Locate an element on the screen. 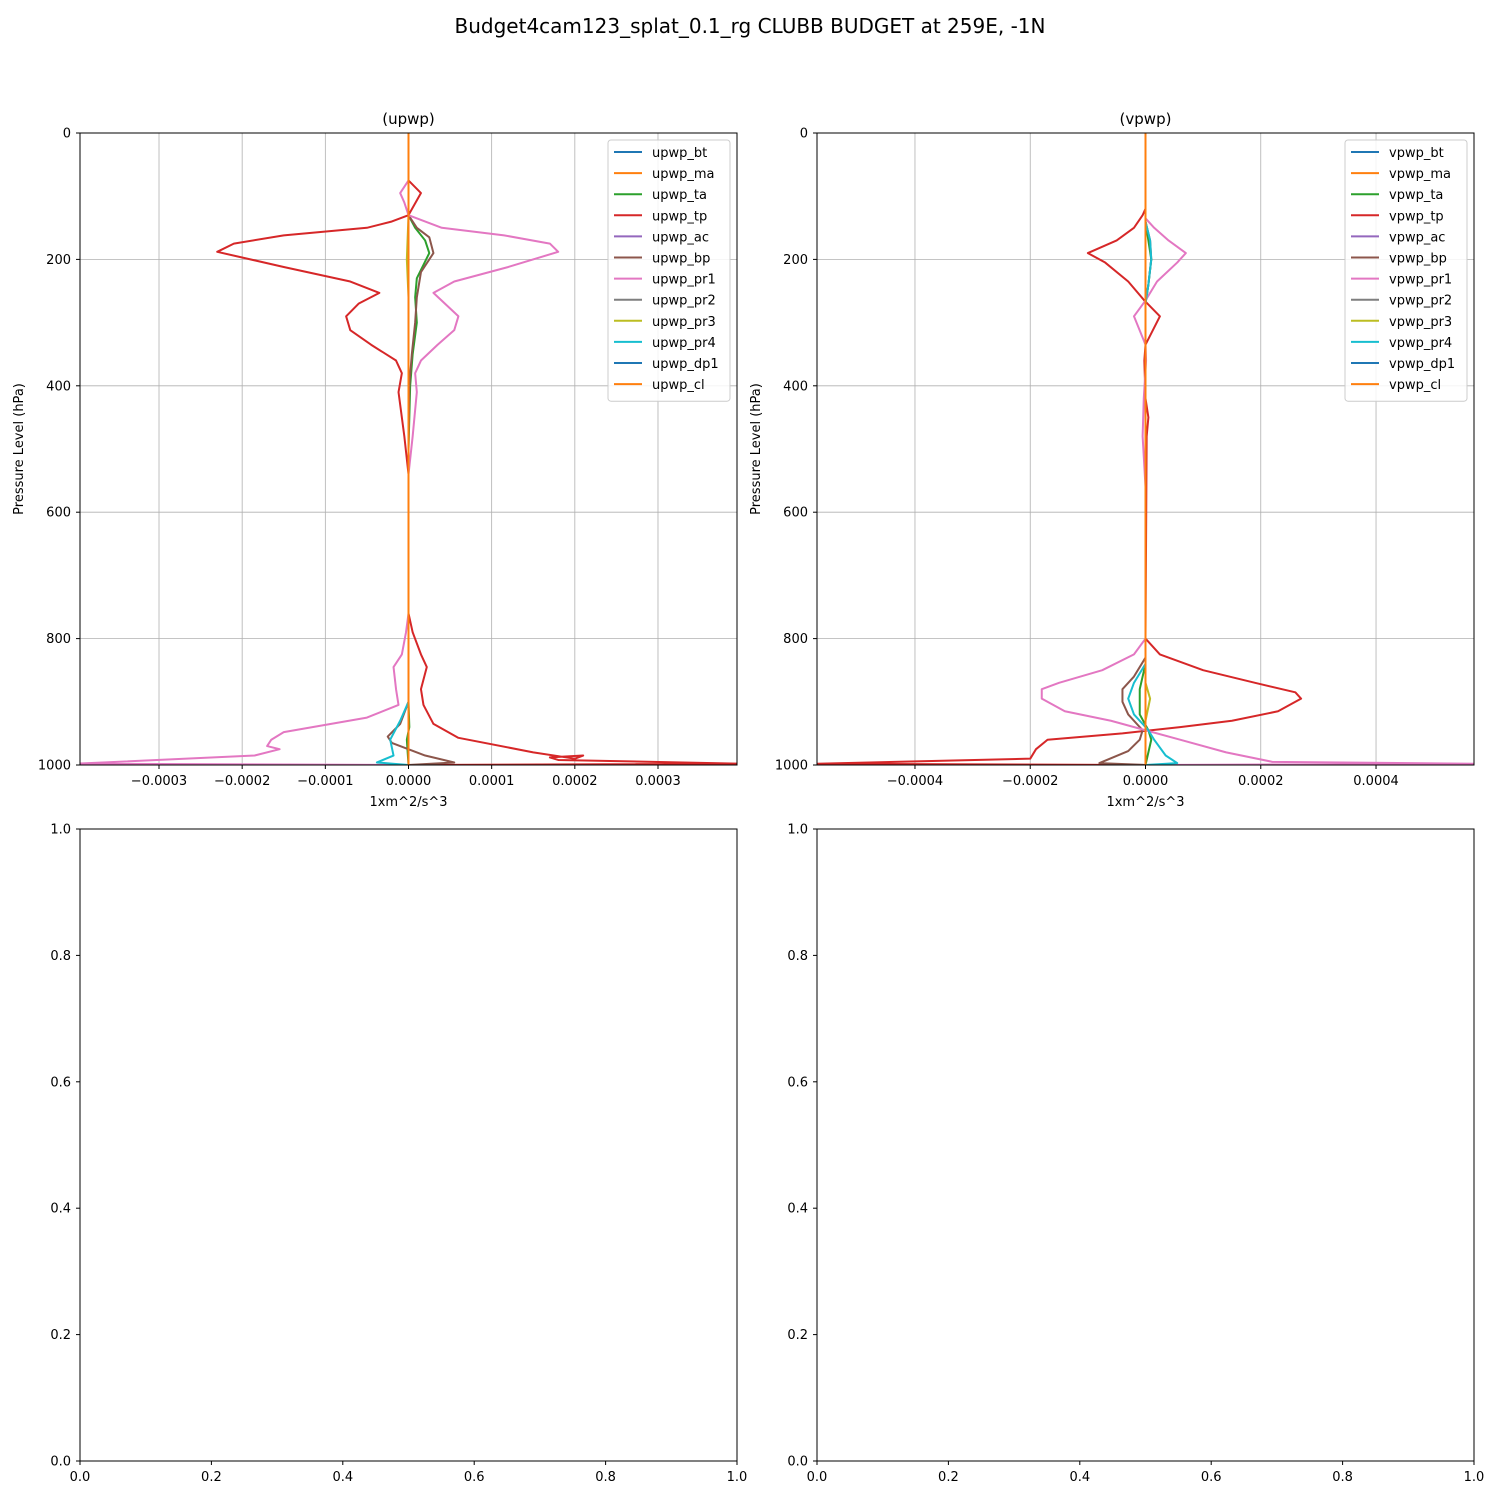 The image size is (1500, 1500). series-line-upwp_pr4 is located at coordinates (392, 449).